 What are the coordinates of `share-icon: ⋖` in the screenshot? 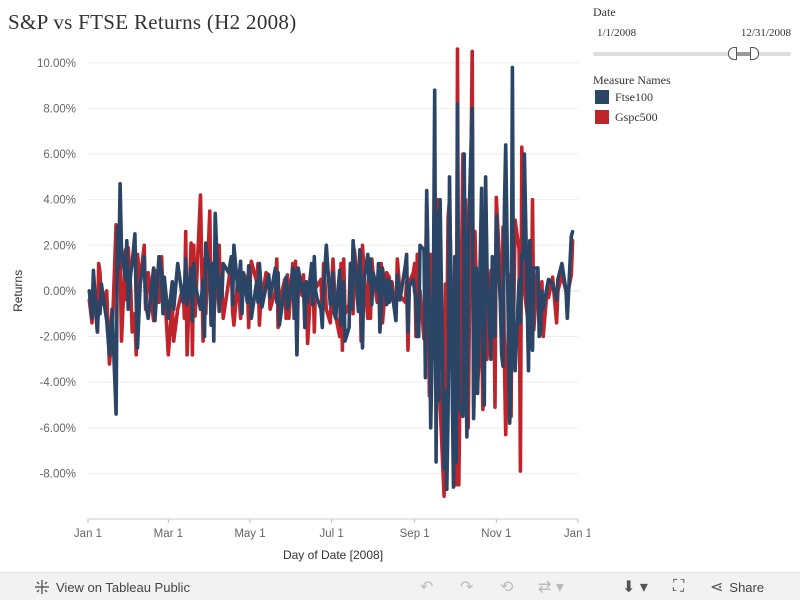 It's located at (717, 587).